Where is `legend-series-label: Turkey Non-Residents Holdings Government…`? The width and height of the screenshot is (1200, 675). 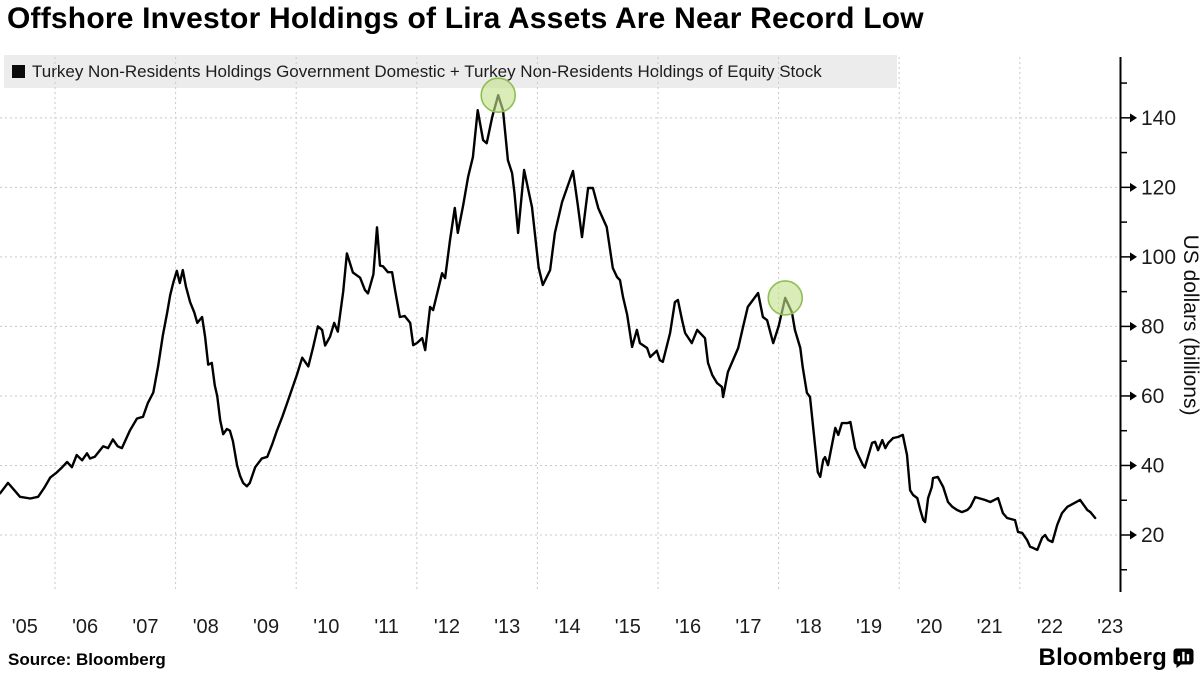 legend-series-label: Turkey Non-Residents Holdings Government… is located at coordinates (427, 71).